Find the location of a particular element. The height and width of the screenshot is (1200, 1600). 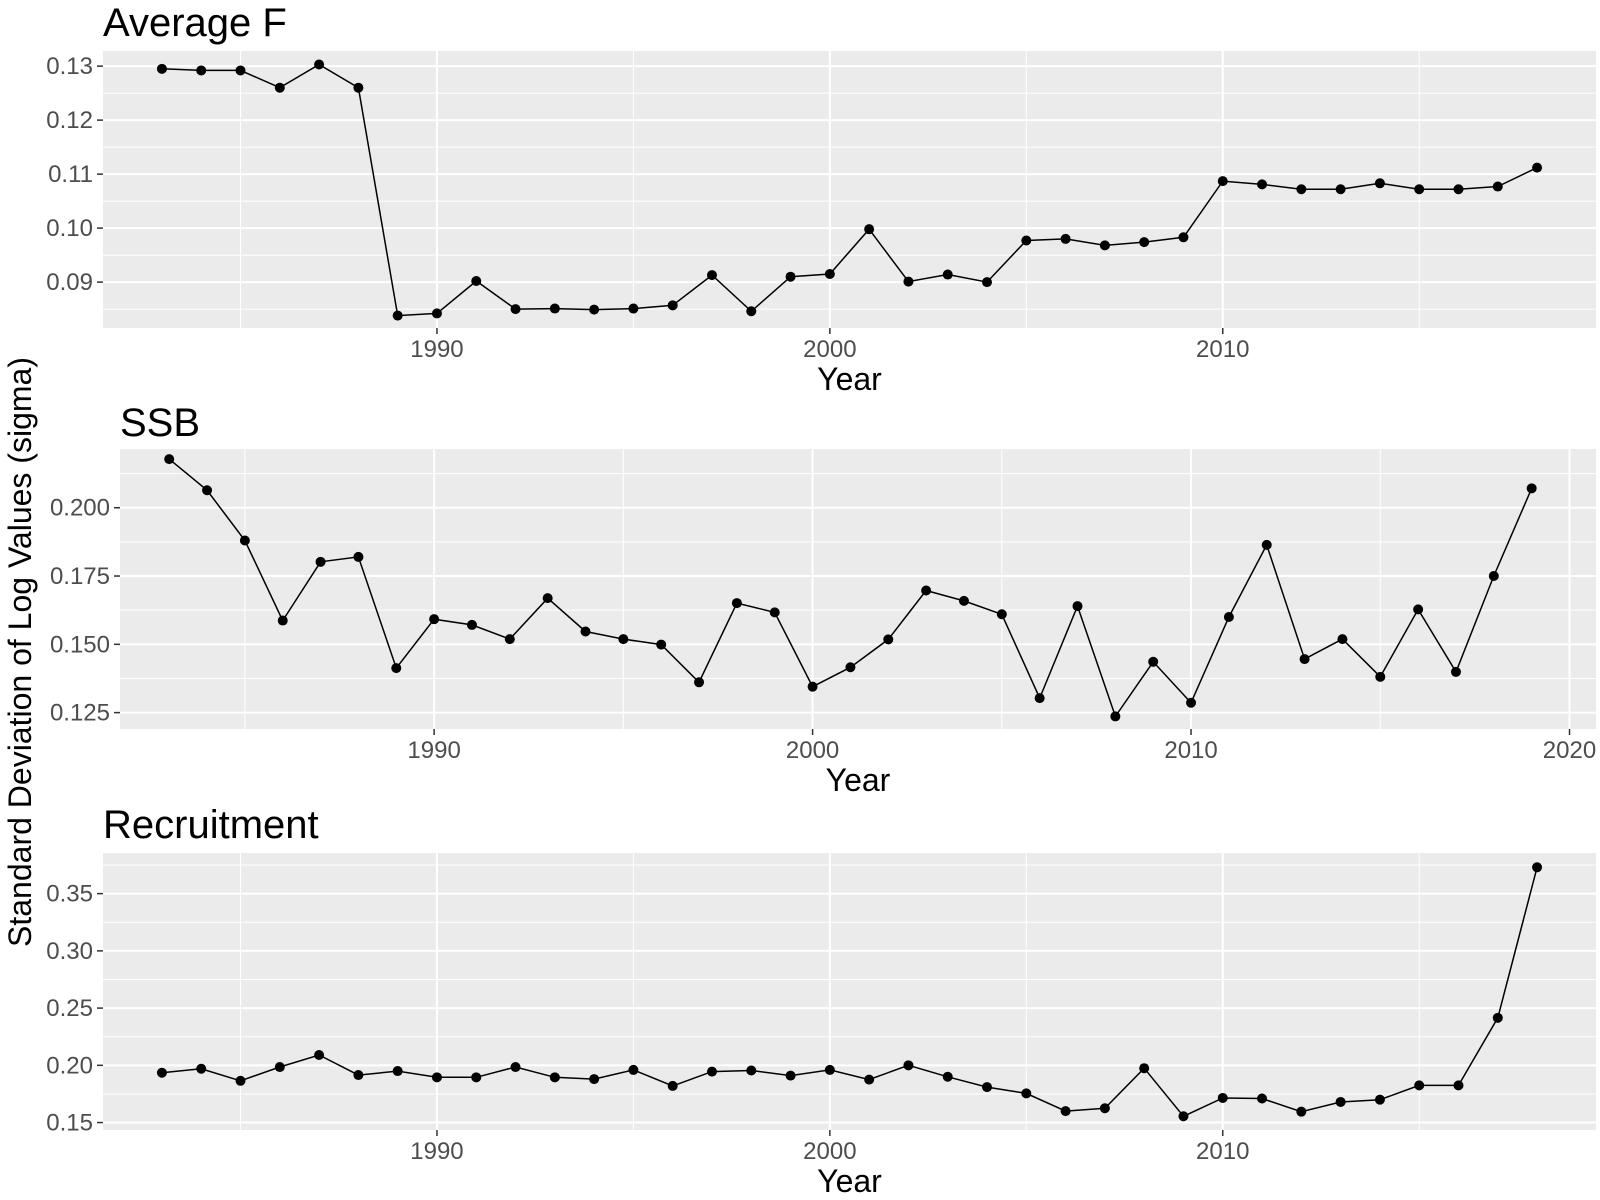

y-tick-label: 0.13 is located at coordinates (69, 66).